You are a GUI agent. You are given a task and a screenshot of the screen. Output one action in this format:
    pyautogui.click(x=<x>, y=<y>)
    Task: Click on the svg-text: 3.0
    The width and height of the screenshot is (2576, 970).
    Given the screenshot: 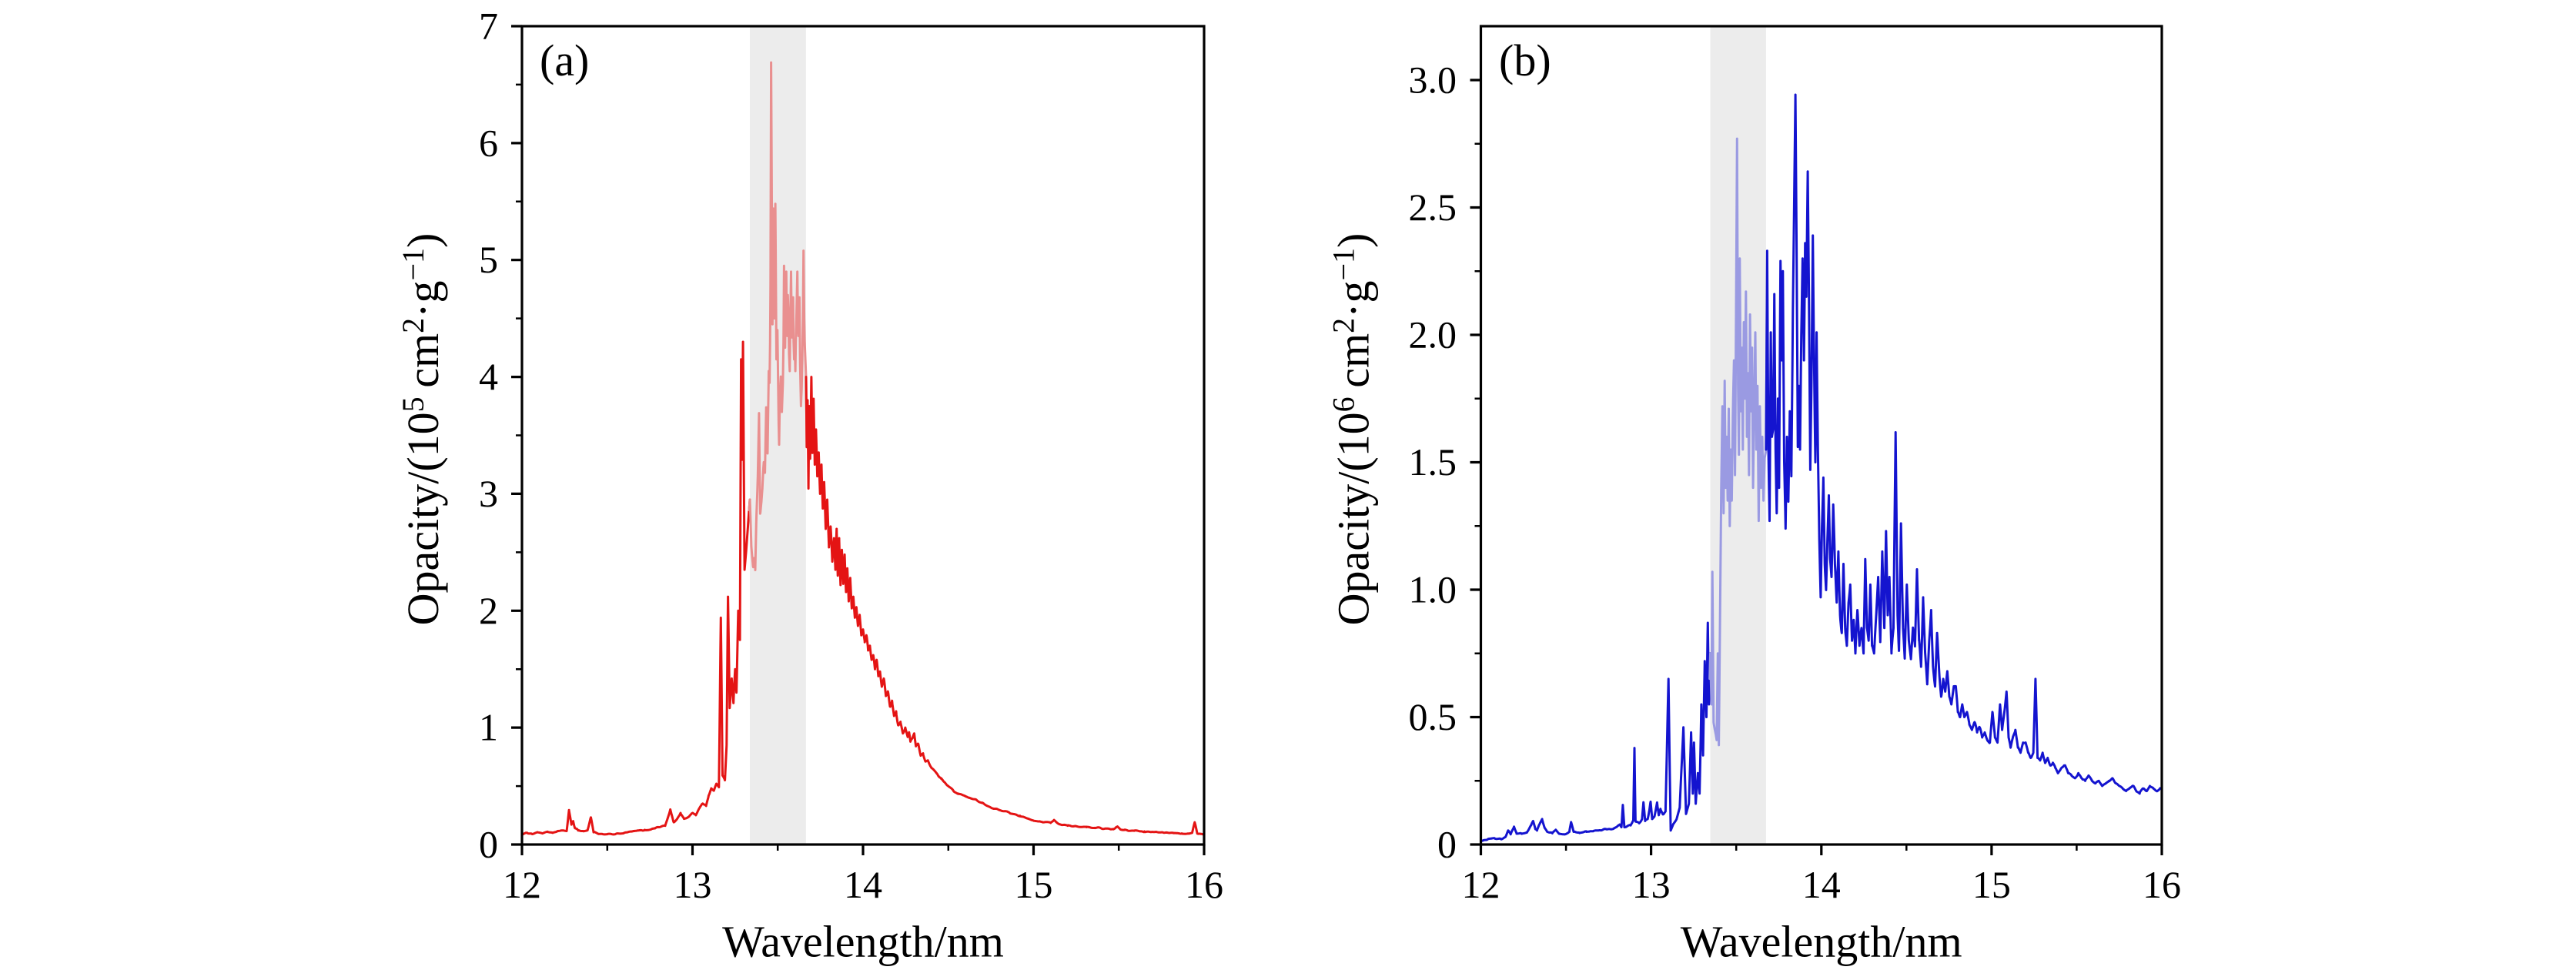 What is the action you would take?
    pyautogui.click(x=1433, y=81)
    